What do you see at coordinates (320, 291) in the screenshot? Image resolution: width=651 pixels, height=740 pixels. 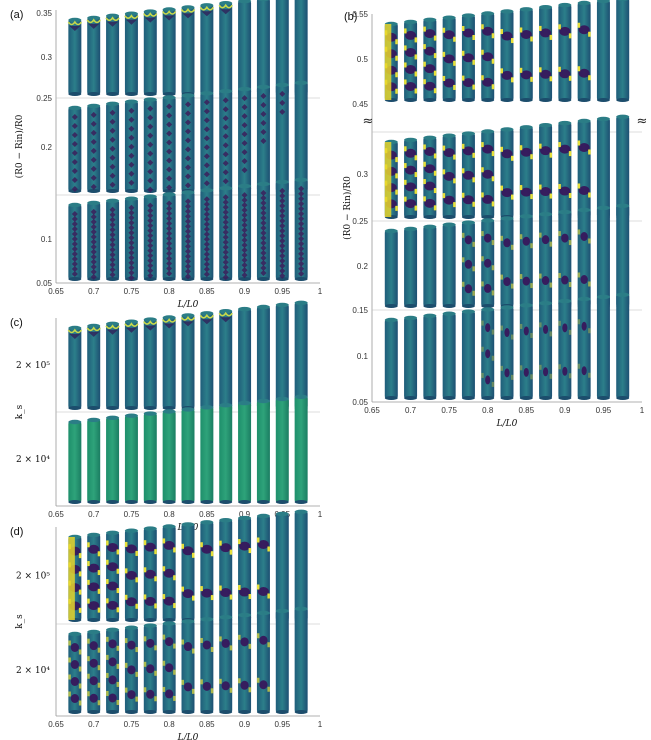 I see `panel-0-x-tick: 1` at bounding box center [320, 291].